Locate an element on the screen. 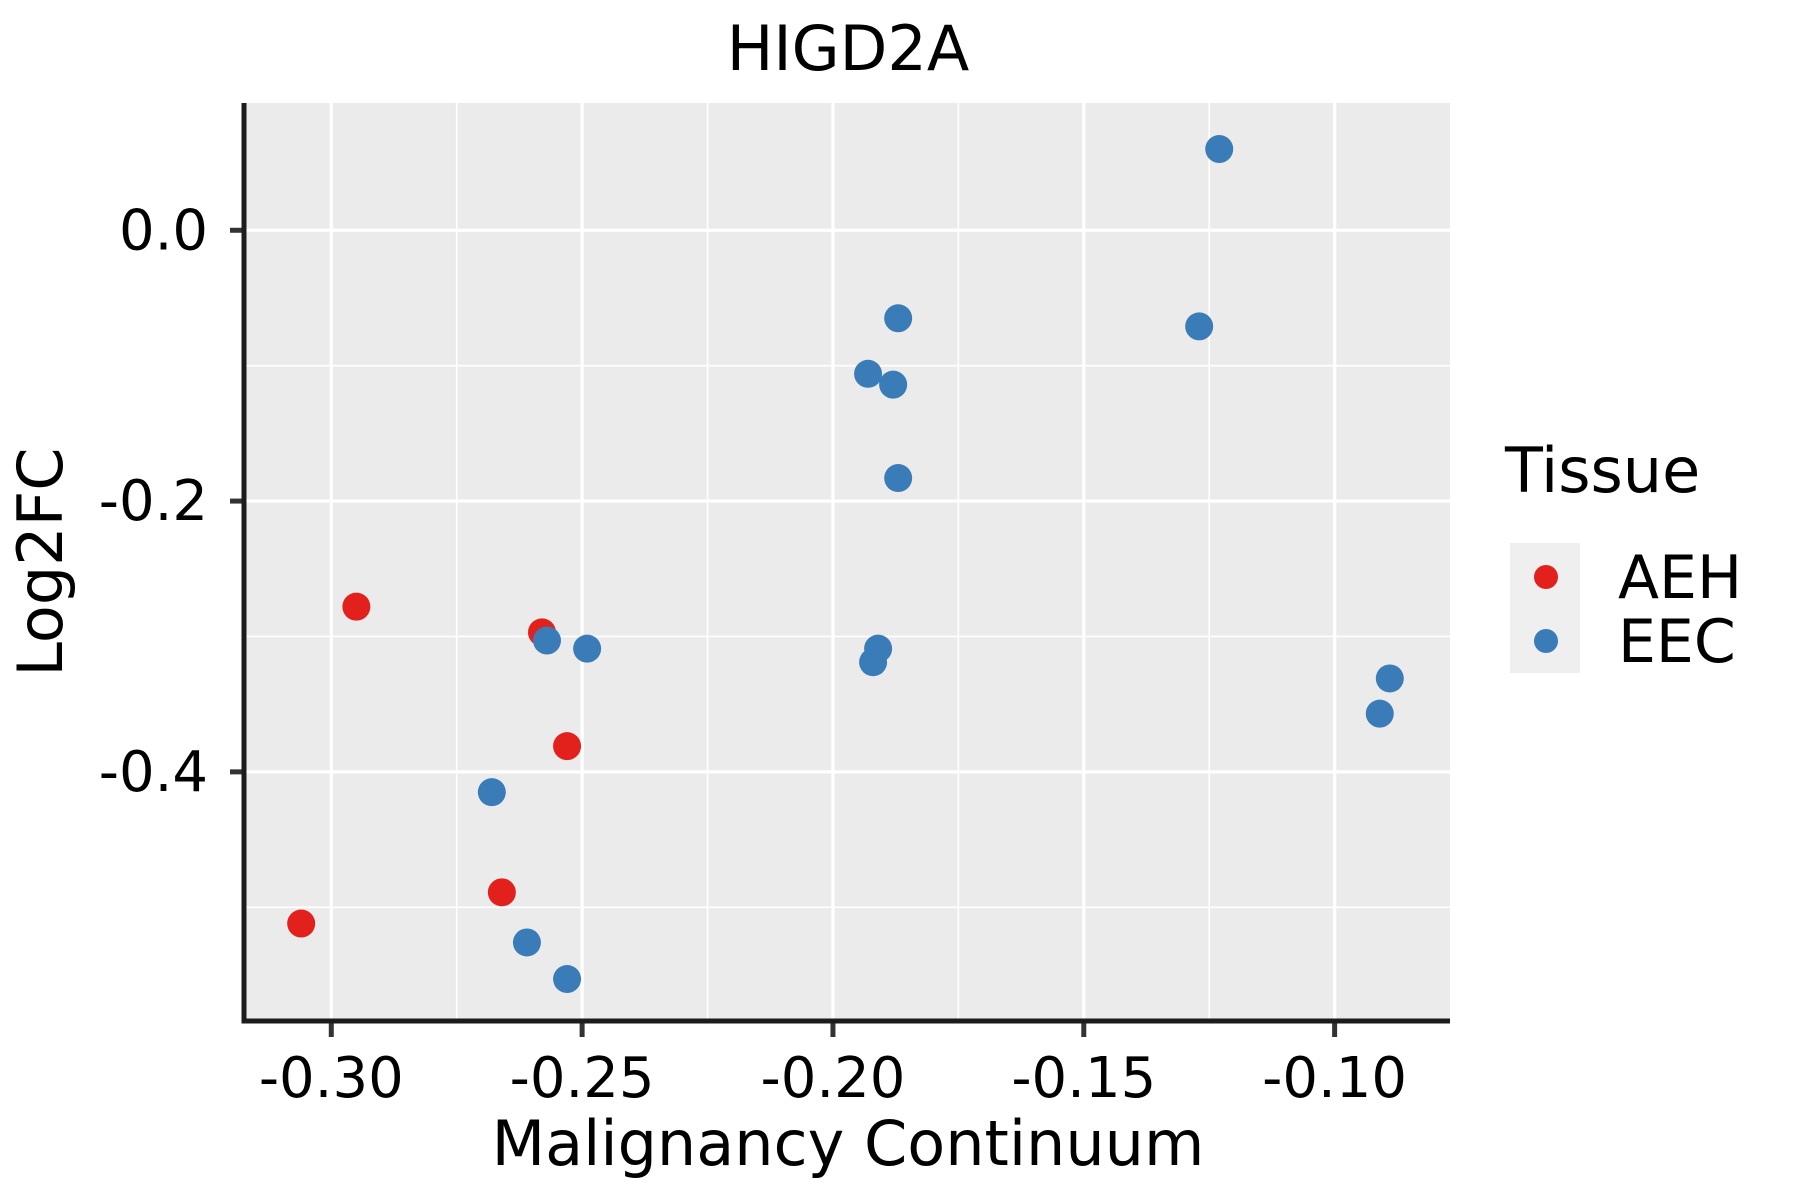 The height and width of the screenshot is (1204, 1800). y-axis-label: Log2FC is located at coordinates (40, 561).